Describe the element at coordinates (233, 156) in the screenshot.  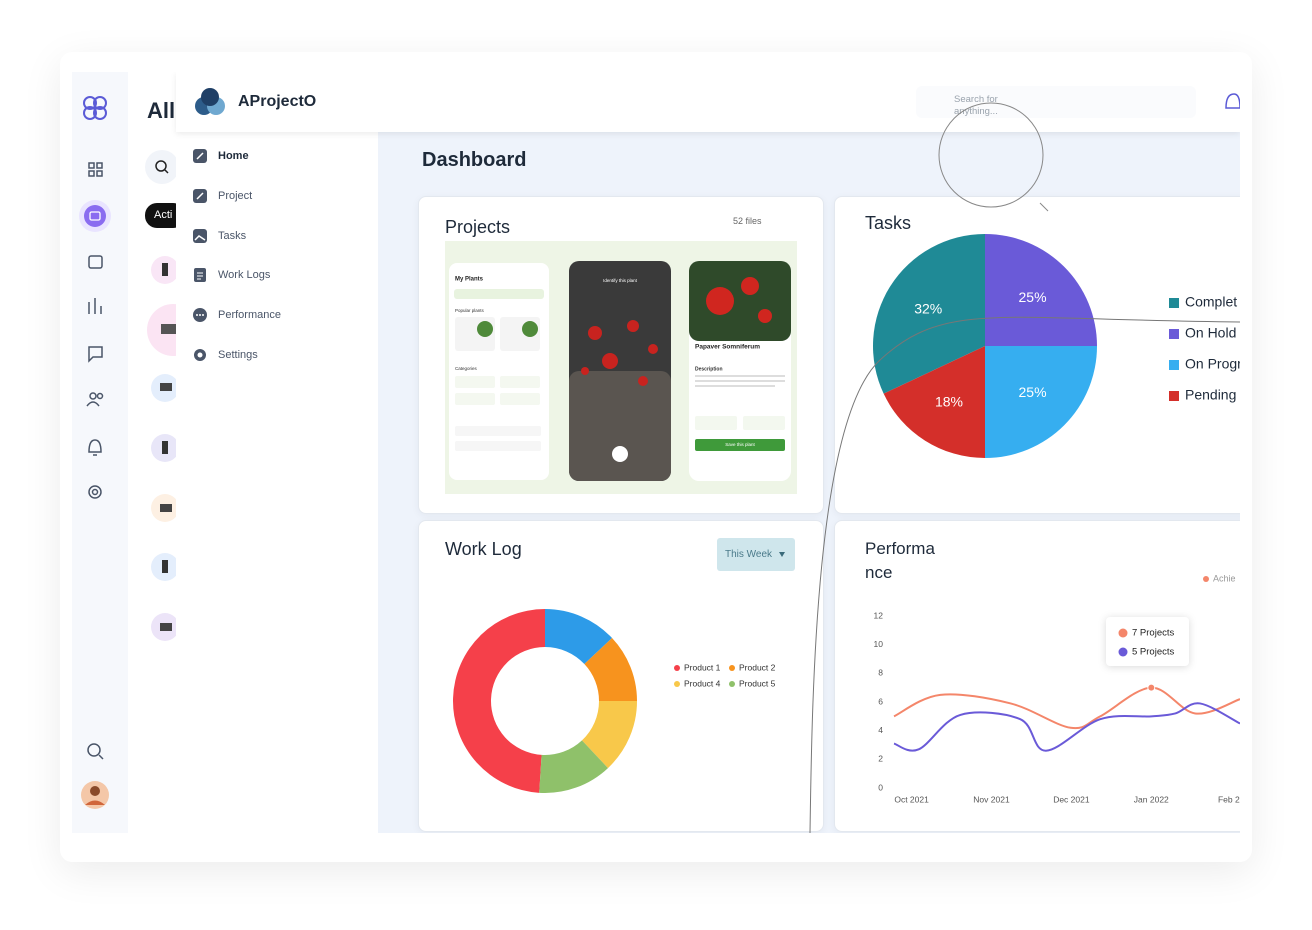
I see `menu-label: Home` at that location.